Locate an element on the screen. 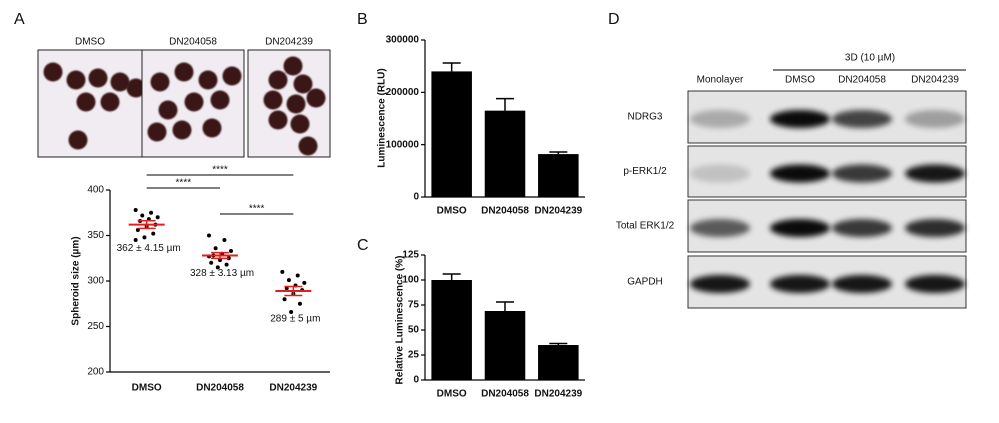  photo-label: DN204239 is located at coordinates (289, 42).